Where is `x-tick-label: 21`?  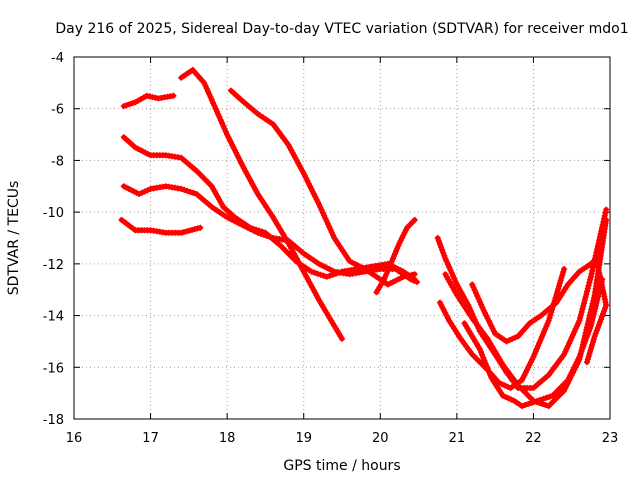 x-tick-label: 21 is located at coordinates (457, 438).